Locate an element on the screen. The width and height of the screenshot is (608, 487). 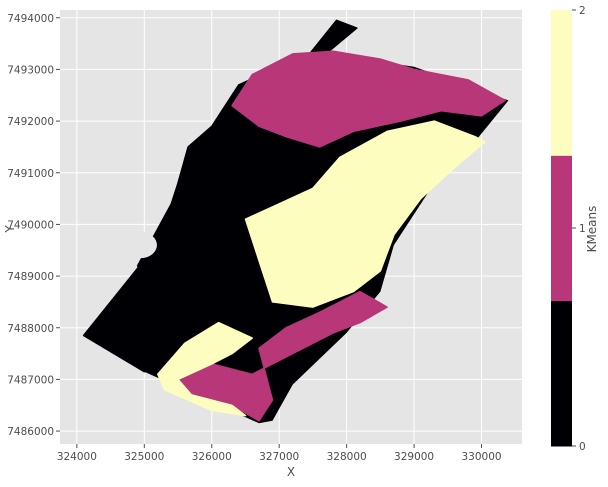
colorbar-tick-label: 2 is located at coordinates (582, 11).